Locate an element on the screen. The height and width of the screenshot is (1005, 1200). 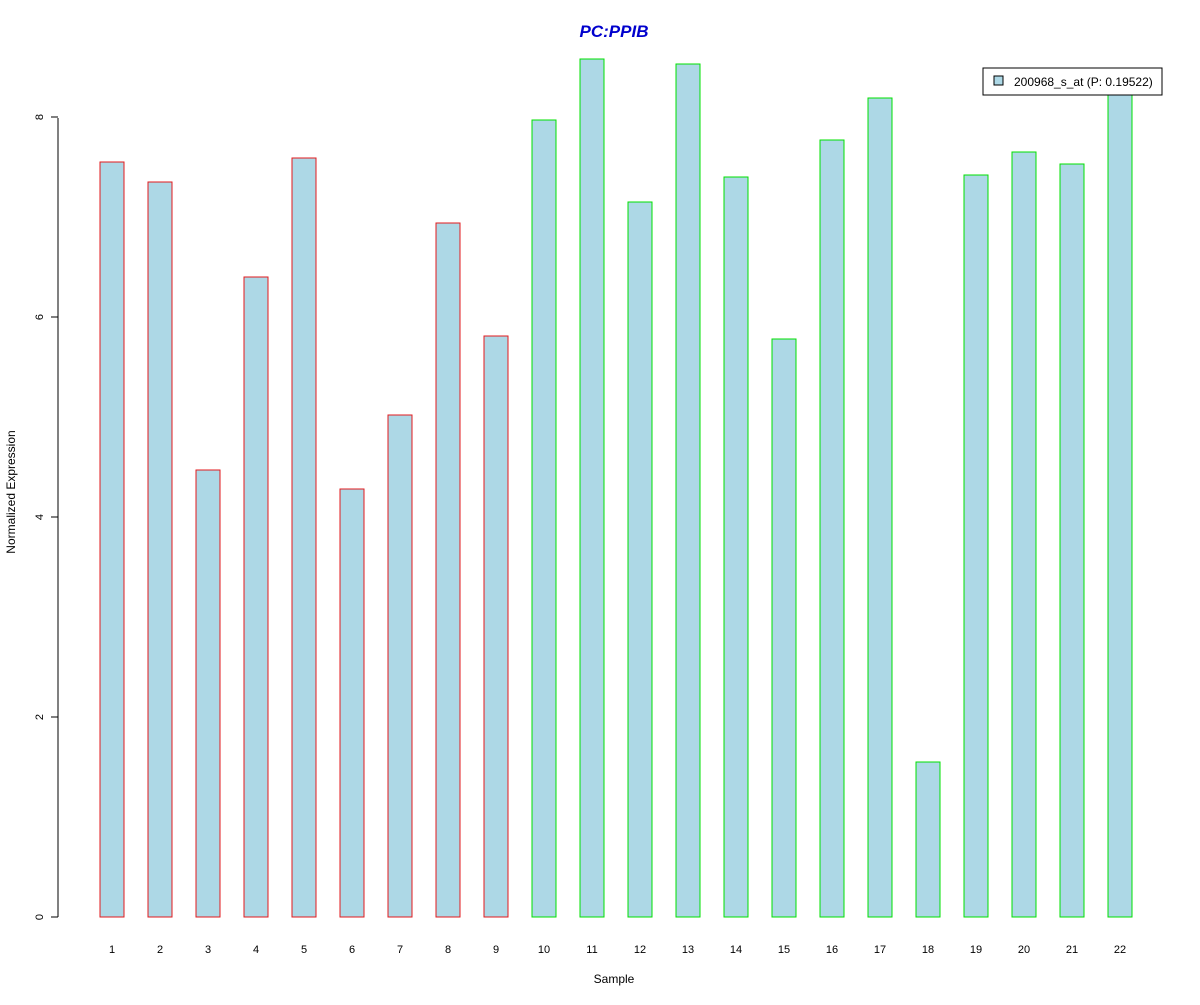
legend-label: 200968_s_at (P: 0.19522) is located at coordinates (1083, 82).